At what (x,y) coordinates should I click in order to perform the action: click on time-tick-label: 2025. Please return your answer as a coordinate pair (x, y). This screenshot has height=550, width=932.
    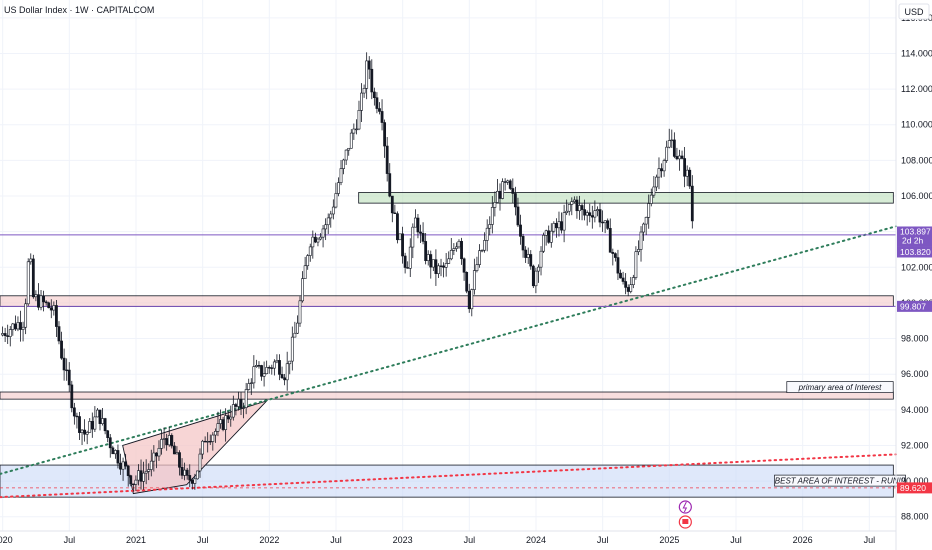
    Looking at the image, I should click on (669, 540).